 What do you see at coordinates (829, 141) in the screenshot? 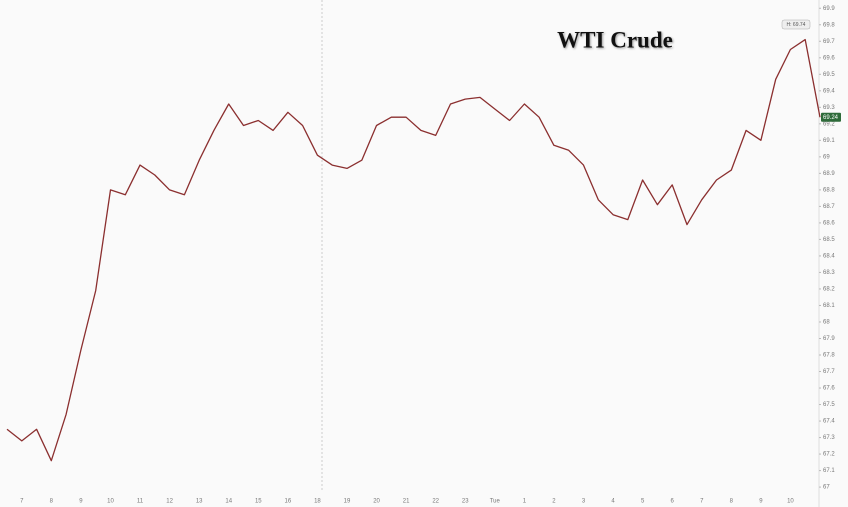
I see `y-tick-label: 69.1` at bounding box center [829, 141].